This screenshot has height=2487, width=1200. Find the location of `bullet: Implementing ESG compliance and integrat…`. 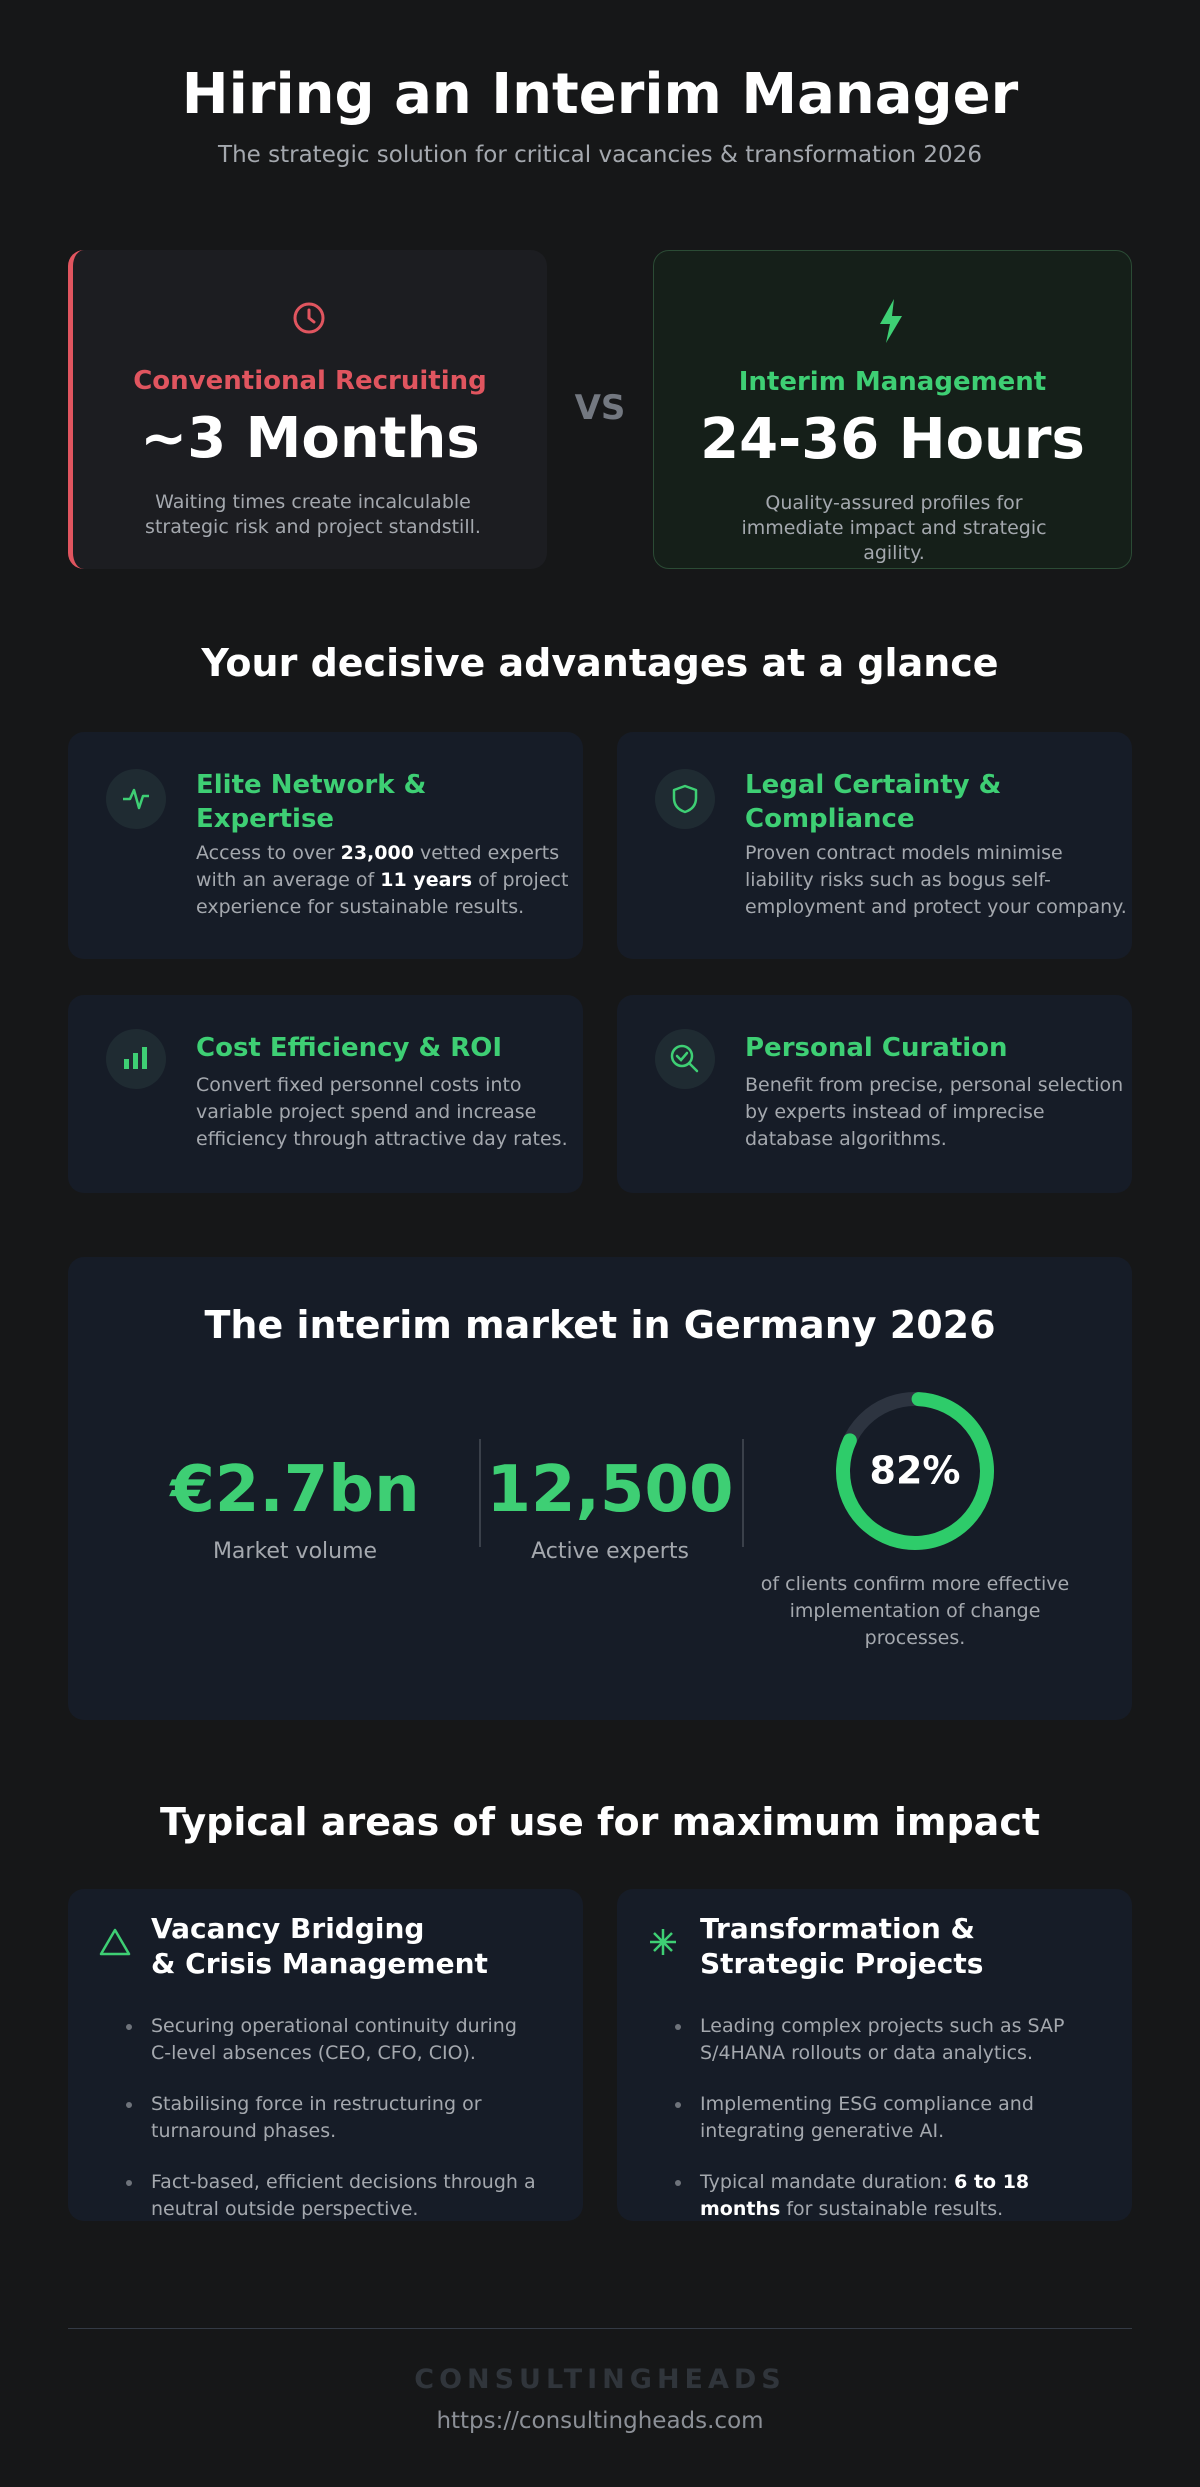

bullet: Implementing ESG compliance and integrat… is located at coordinates (882, 2118).